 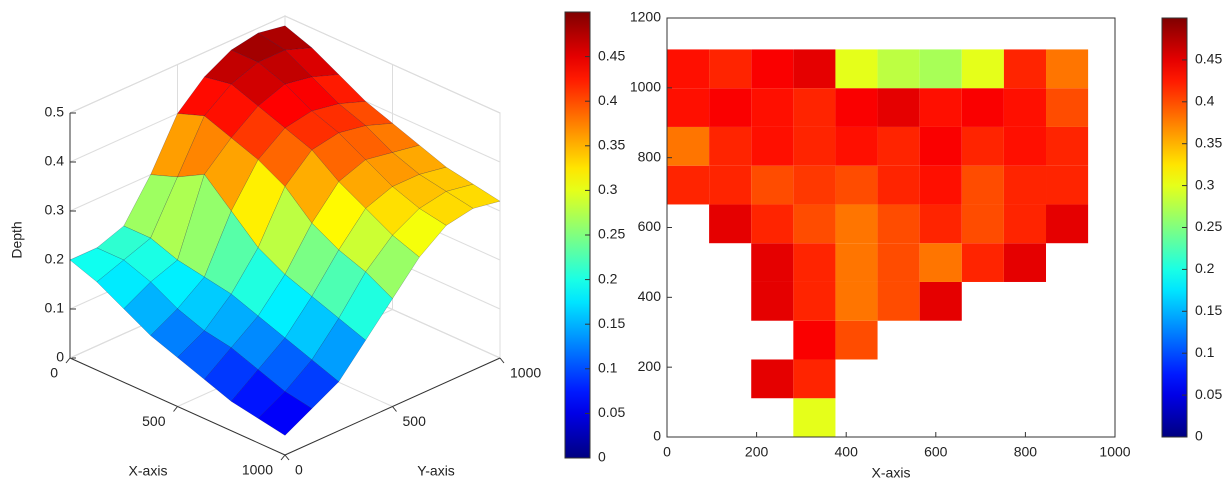 What do you see at coordinates (847, 452) in the screenshot?
I see `x-tick-label: 400` at bounding box center [847, 452].